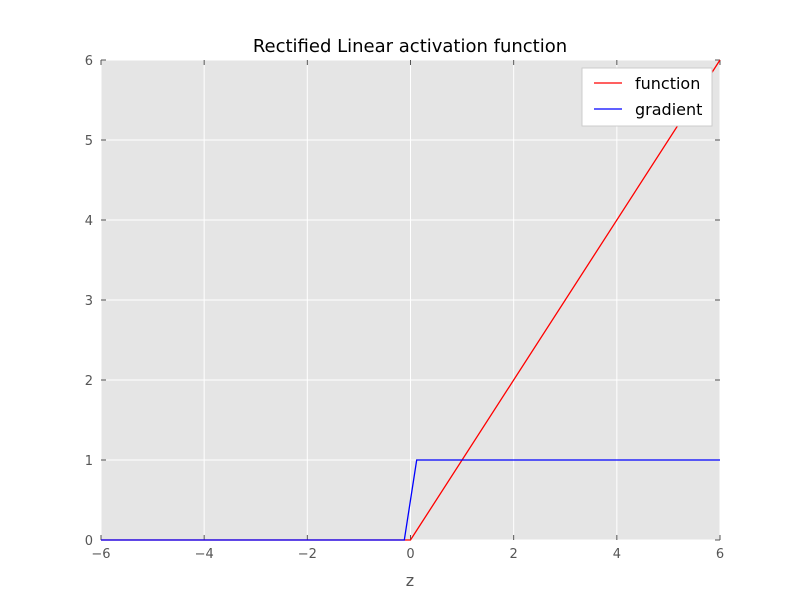 The image size is (800, 600). I want to click on y-tick-label: 3, so click(89, 301).